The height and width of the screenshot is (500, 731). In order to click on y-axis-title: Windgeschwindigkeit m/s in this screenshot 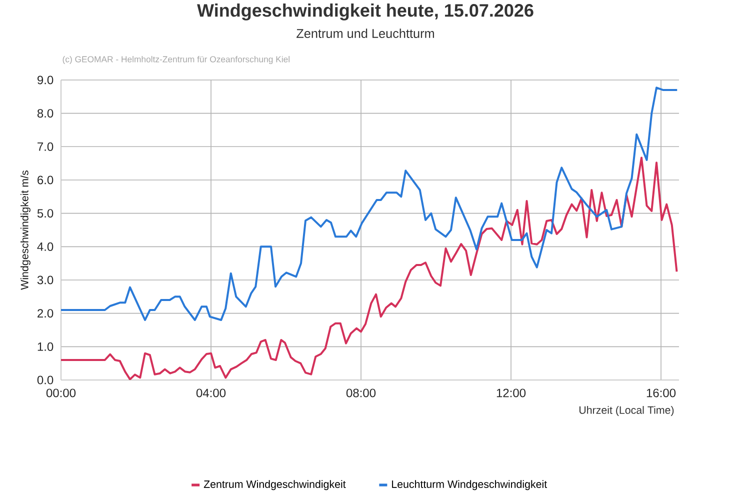, I will do `click(25, 230)`.